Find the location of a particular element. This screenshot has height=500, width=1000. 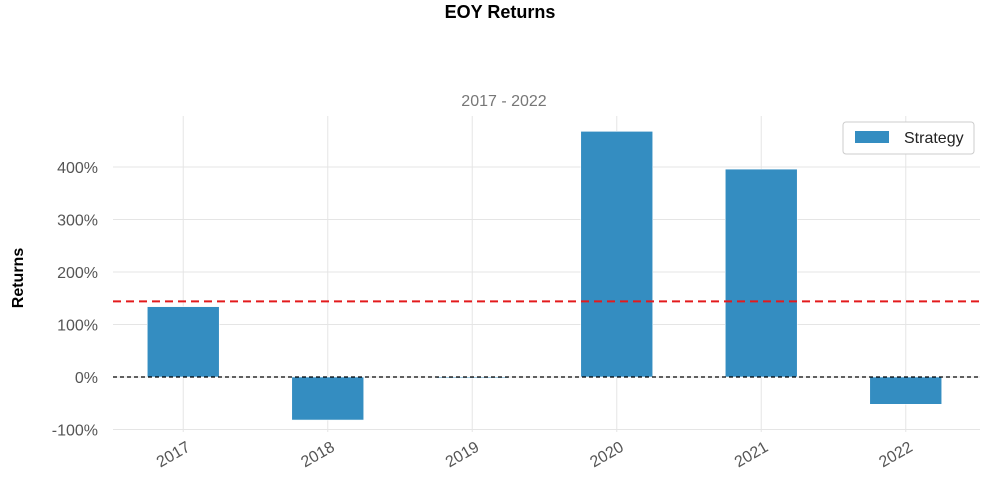

y-axis-label: Returns is located at coordinates (18, 278).